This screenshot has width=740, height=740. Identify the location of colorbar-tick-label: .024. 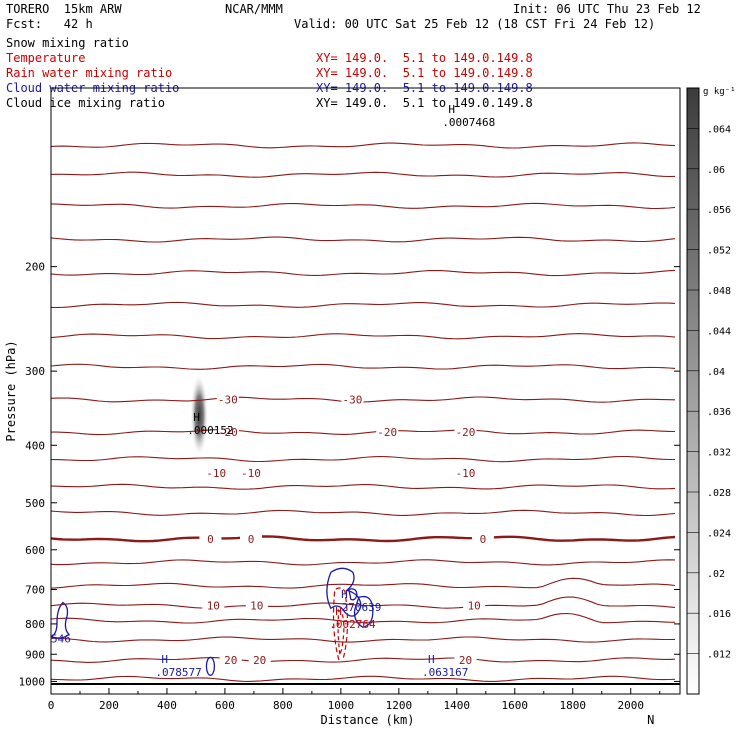
(719, 533).